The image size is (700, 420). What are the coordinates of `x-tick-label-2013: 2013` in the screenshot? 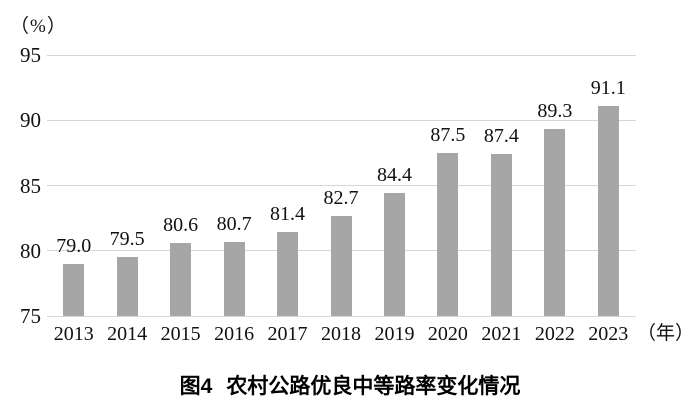 It's located at (73, 334).